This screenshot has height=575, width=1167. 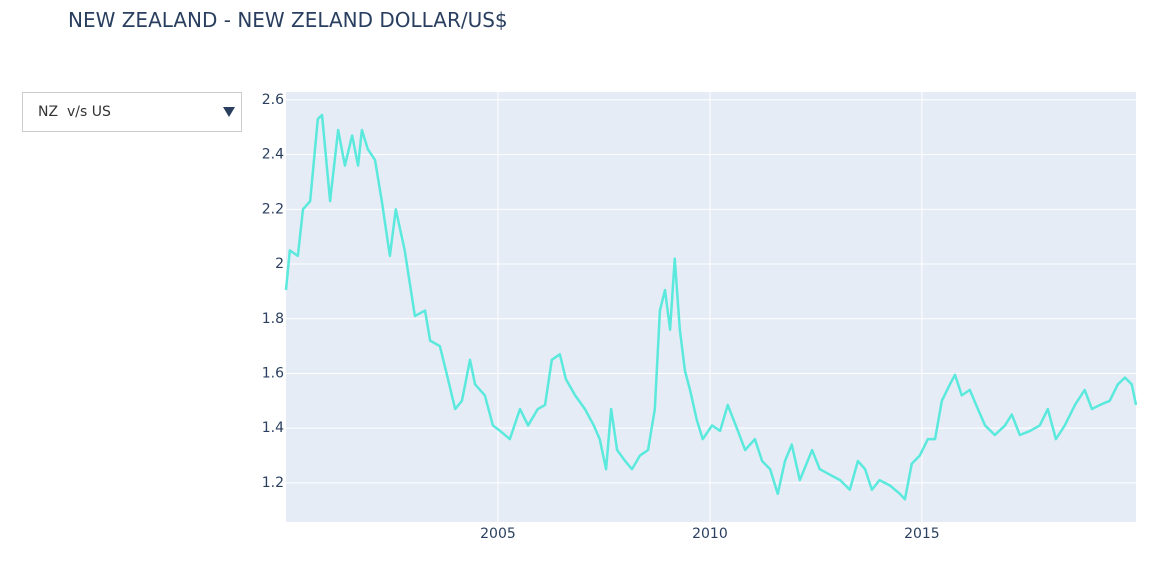 I want to click on y-tick-label: 2.4, so click(x=273, y=155).